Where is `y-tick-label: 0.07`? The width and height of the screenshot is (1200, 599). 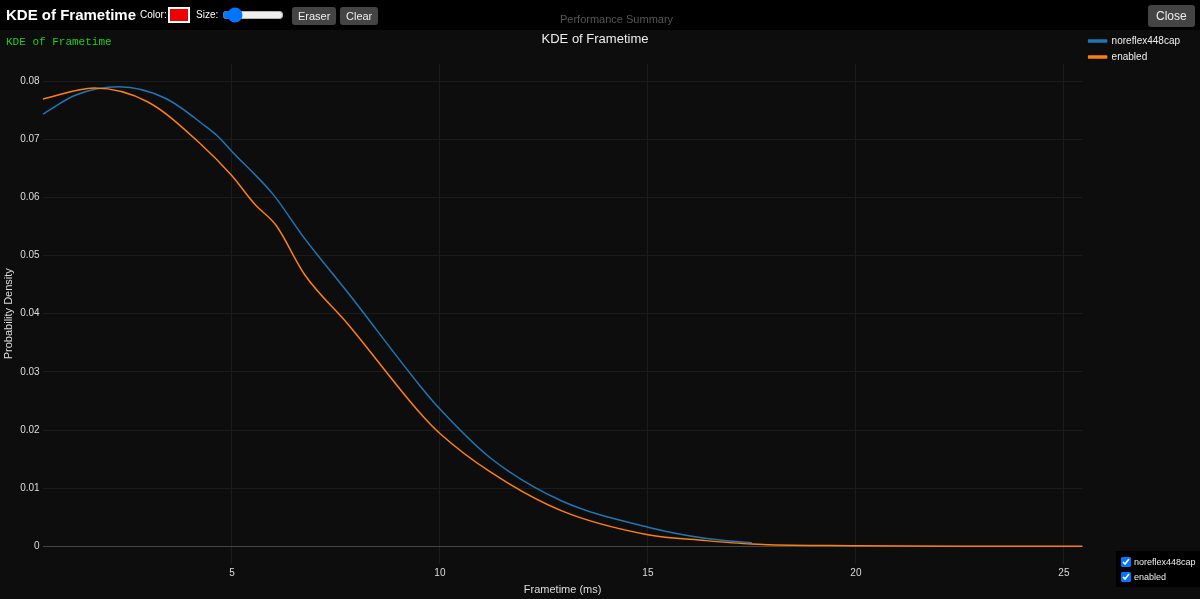 y-tick-label: 0.07 is located at coordinates (30, 138).